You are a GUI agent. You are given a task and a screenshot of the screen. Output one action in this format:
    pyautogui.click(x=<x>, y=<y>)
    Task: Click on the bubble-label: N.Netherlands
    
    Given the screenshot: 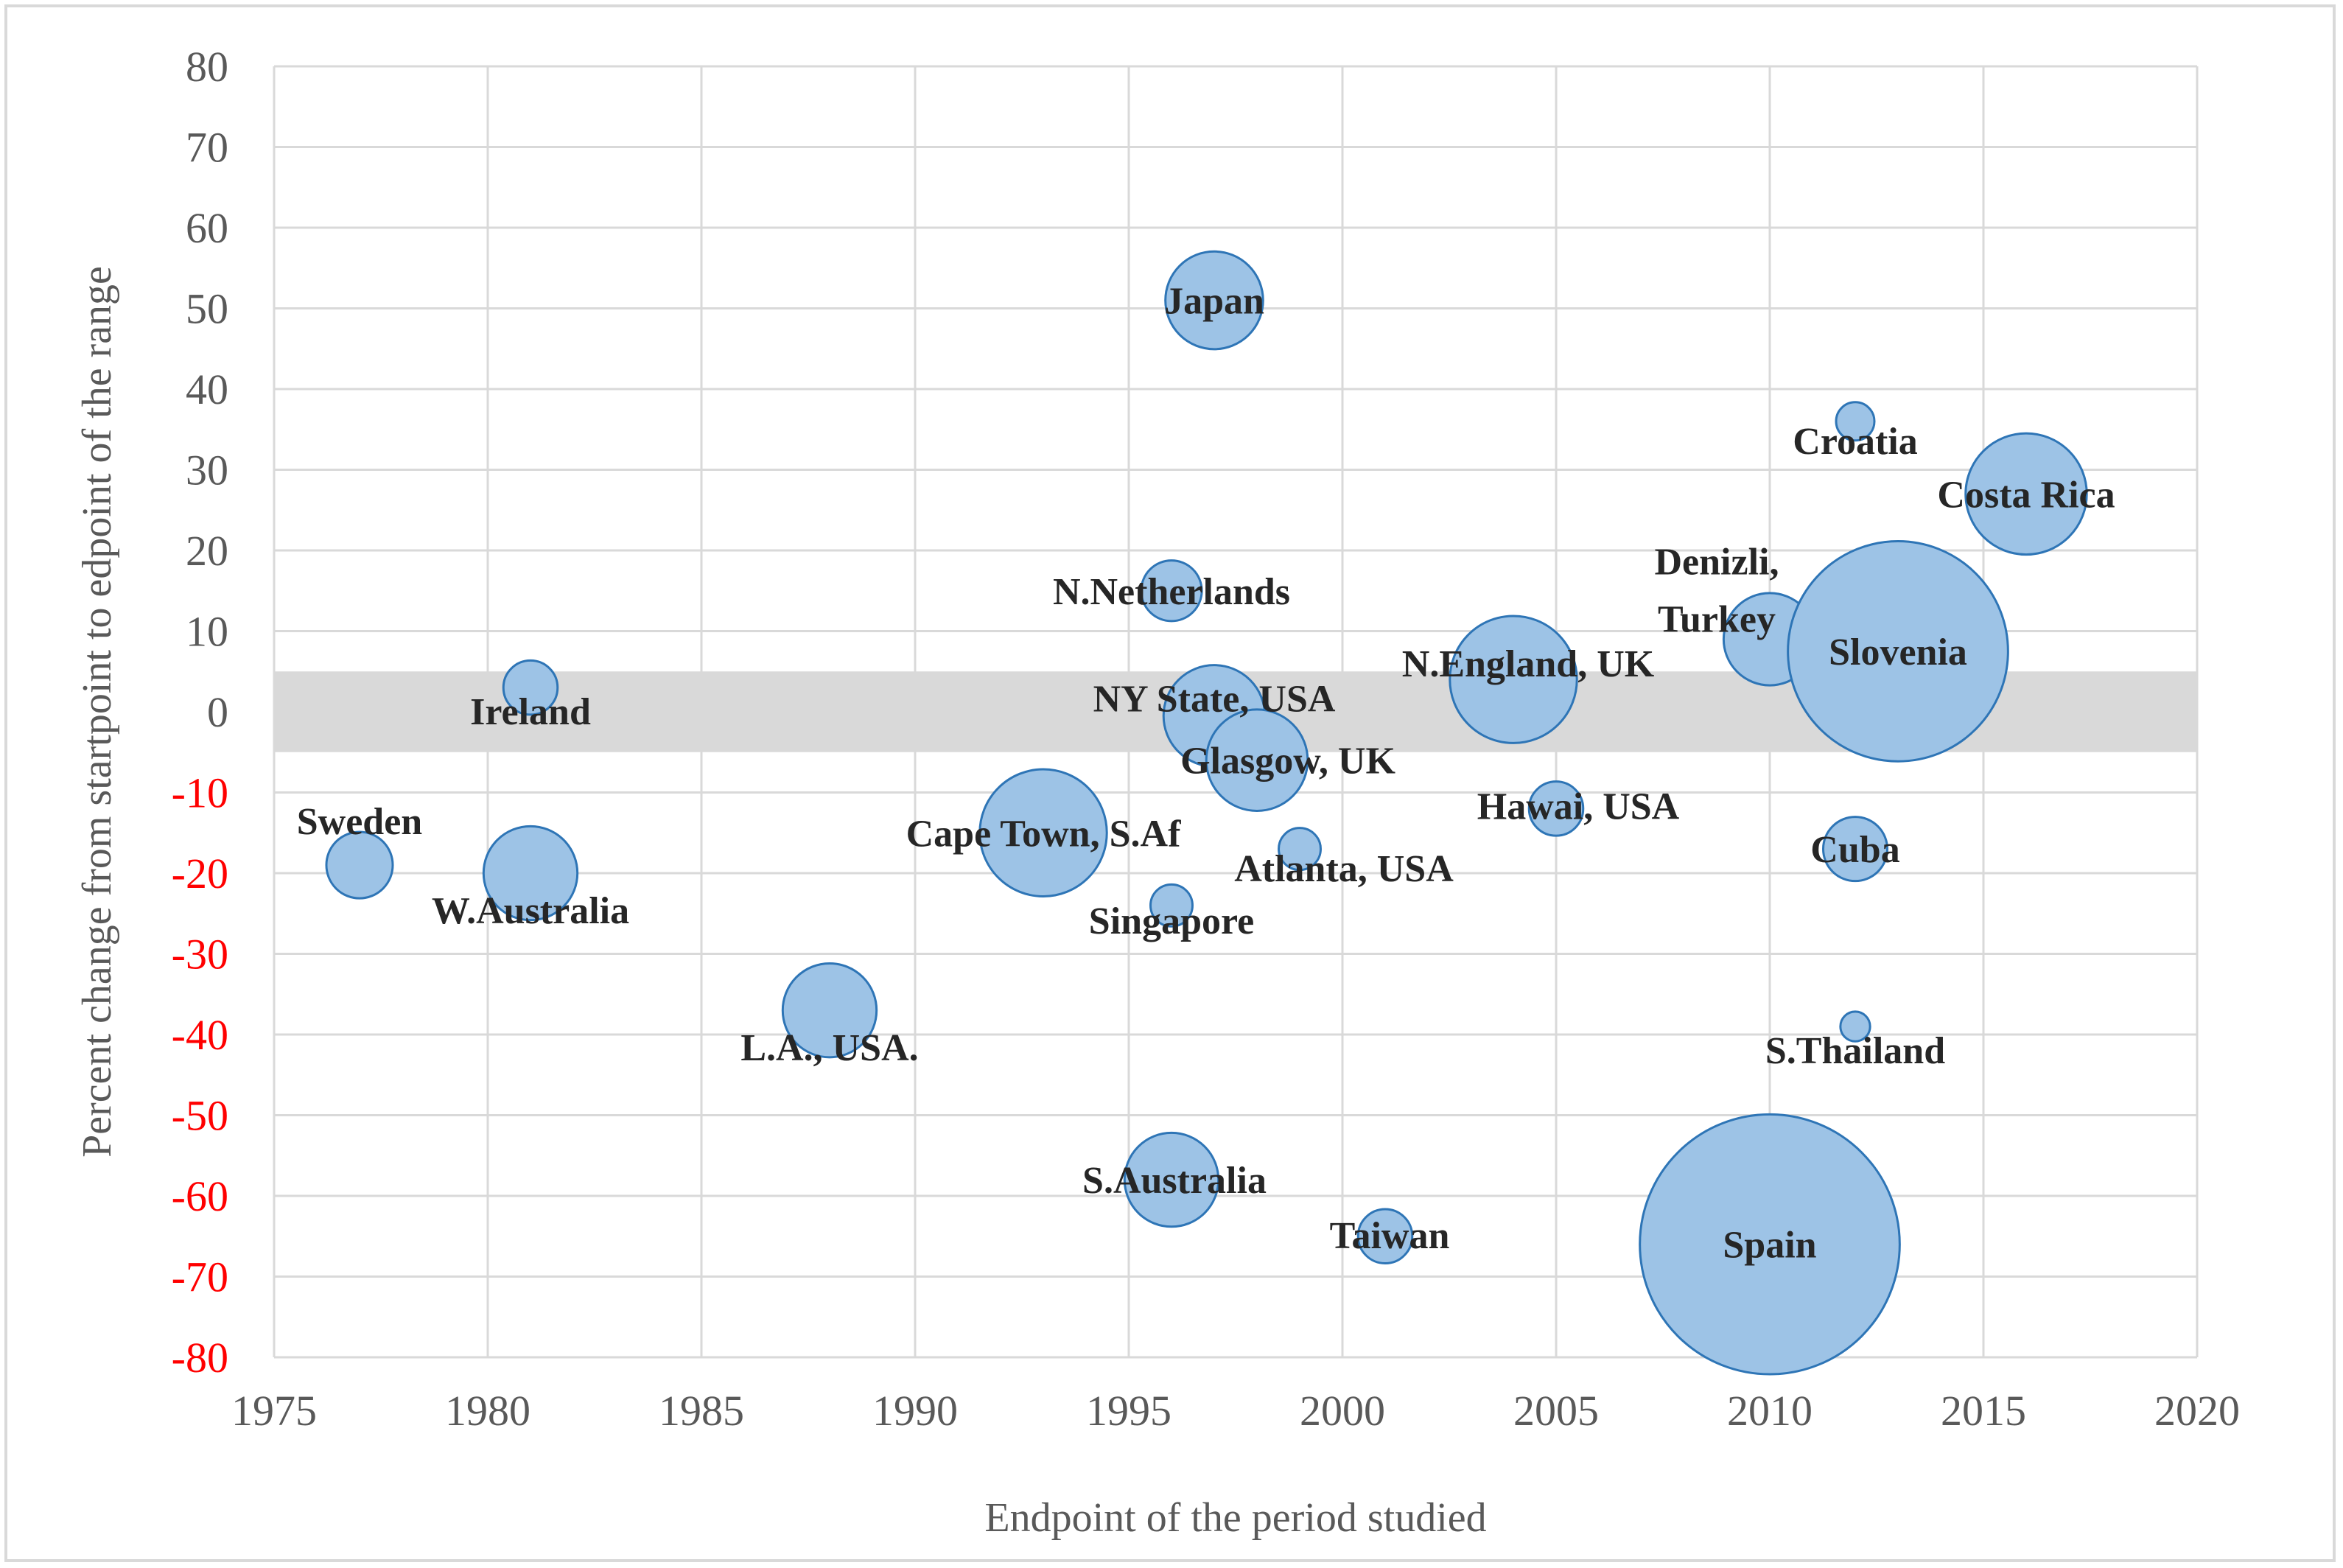 What is the action you would take?
    pyautogui.click(x=1171, y=592)
    